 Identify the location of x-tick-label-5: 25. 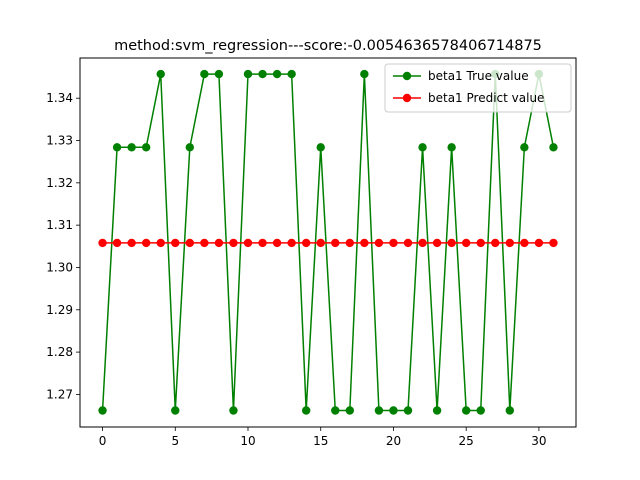
(466, 441).